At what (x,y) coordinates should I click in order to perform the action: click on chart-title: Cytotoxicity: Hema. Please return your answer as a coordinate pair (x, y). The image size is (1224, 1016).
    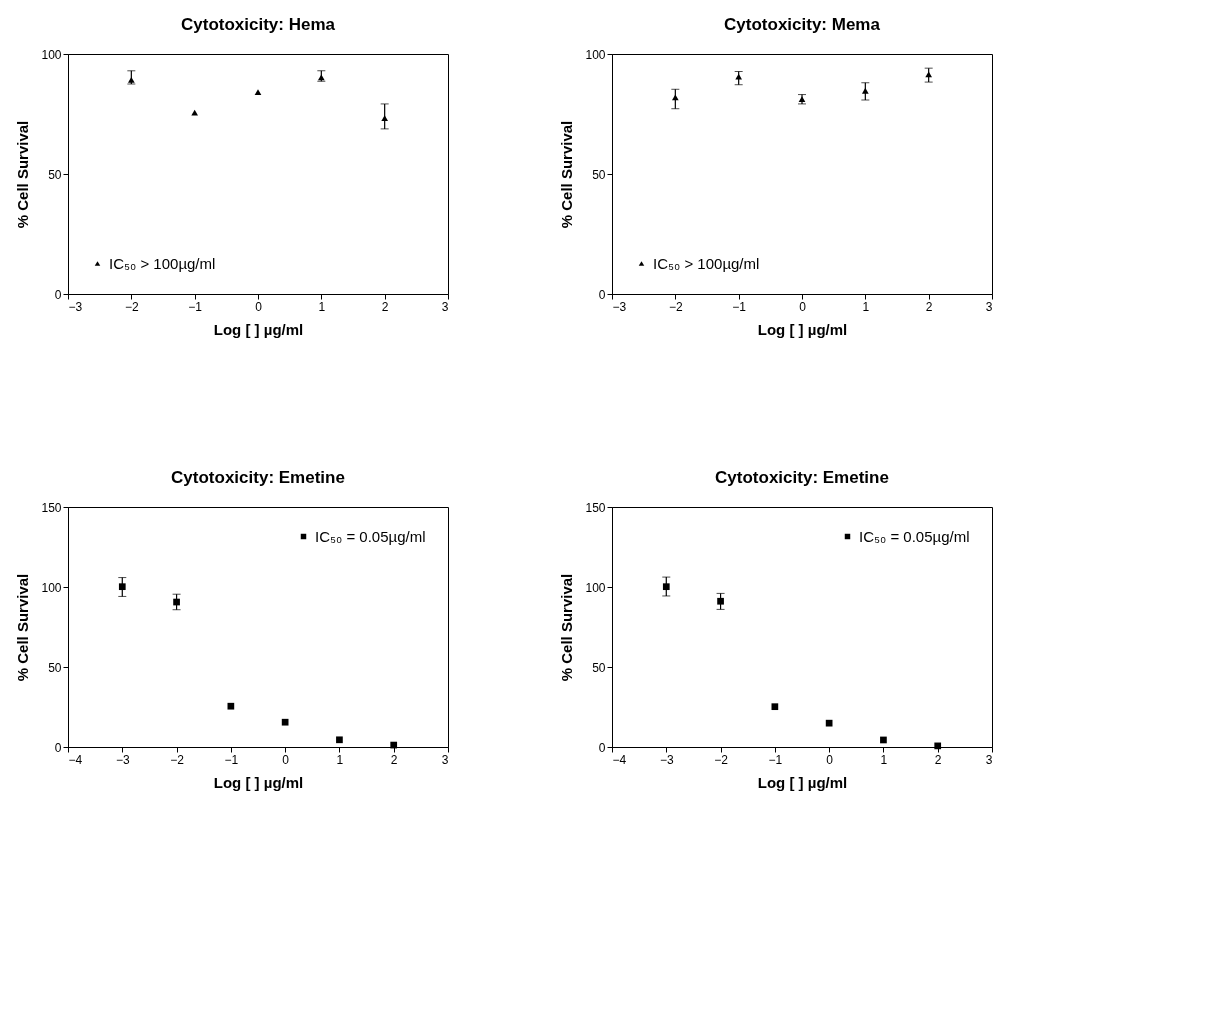
    Looking at the image, I should click on (258, 24).